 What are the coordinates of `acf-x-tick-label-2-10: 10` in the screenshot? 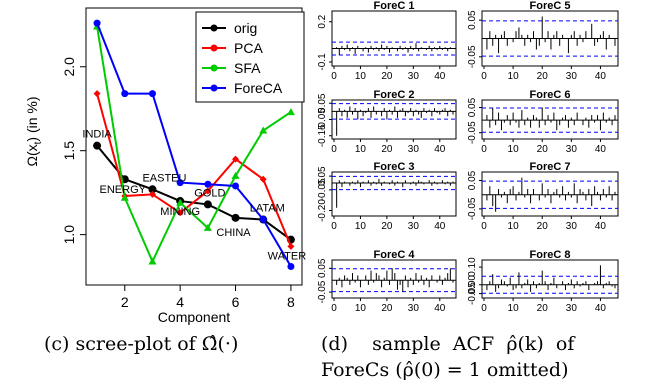 It's located at (361, 149).